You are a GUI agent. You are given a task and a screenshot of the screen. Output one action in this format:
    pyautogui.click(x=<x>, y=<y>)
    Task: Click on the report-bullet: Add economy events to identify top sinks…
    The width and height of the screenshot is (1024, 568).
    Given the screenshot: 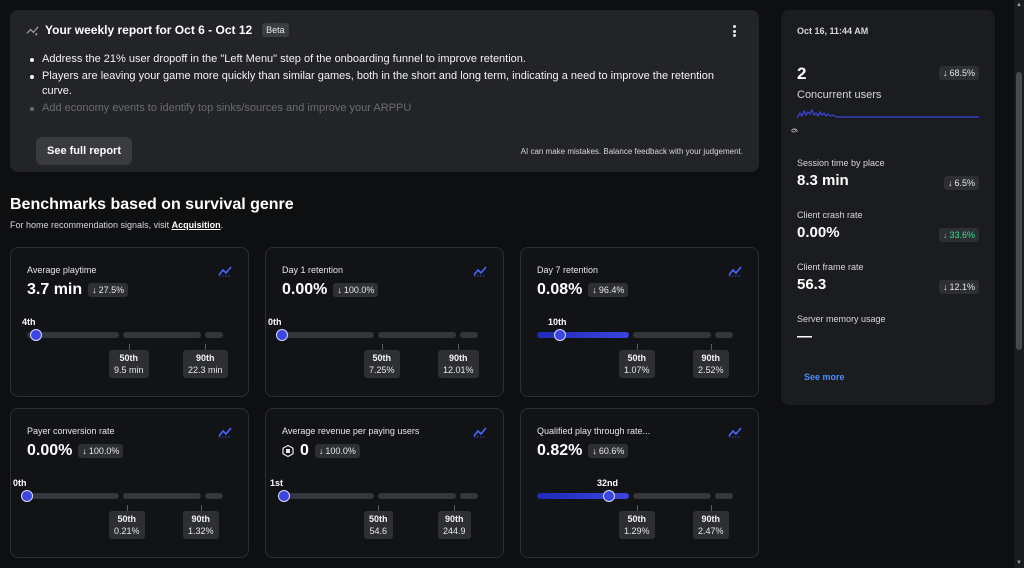 What is the action you would take?
    pyautogui.click(x=386, y=108)
    